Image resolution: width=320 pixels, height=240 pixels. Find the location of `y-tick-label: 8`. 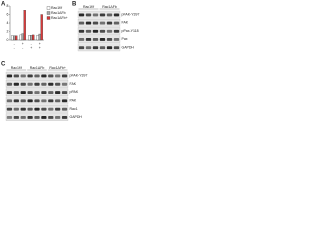

y-tick-label: 8 is located at coordinates (8, 6).